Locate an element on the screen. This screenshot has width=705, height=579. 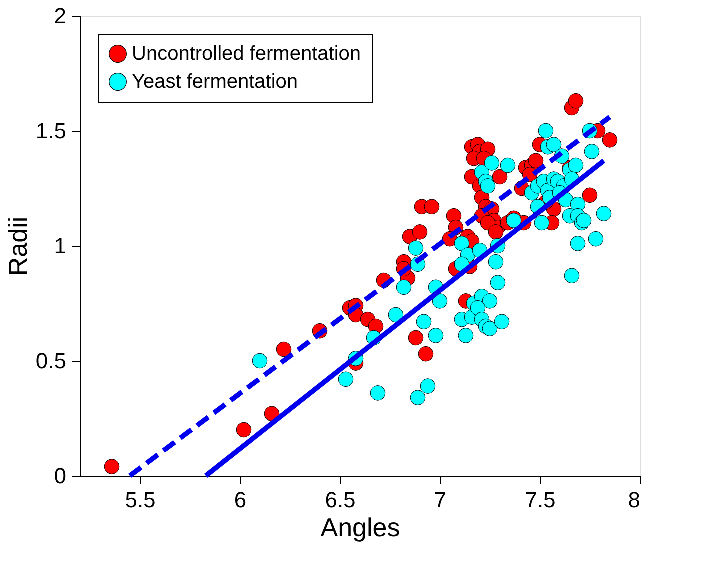
x-tick-label: 6.5 is located at coordinates (340, 500).